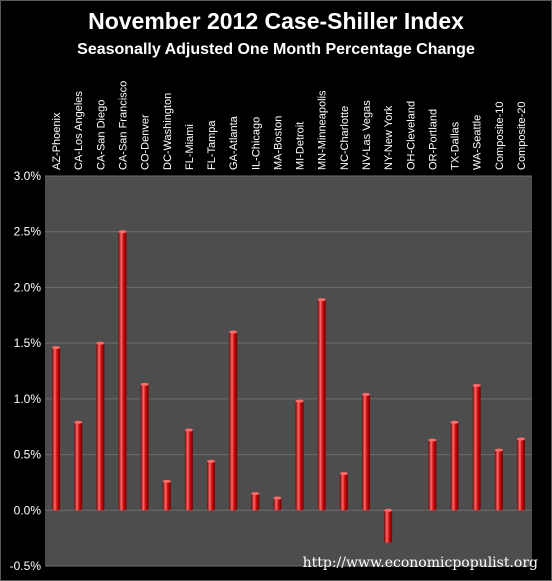 The height and width of the screenshot is (581, 552). I want to click on y-tick-label: 0.0%, so click(28, 510).